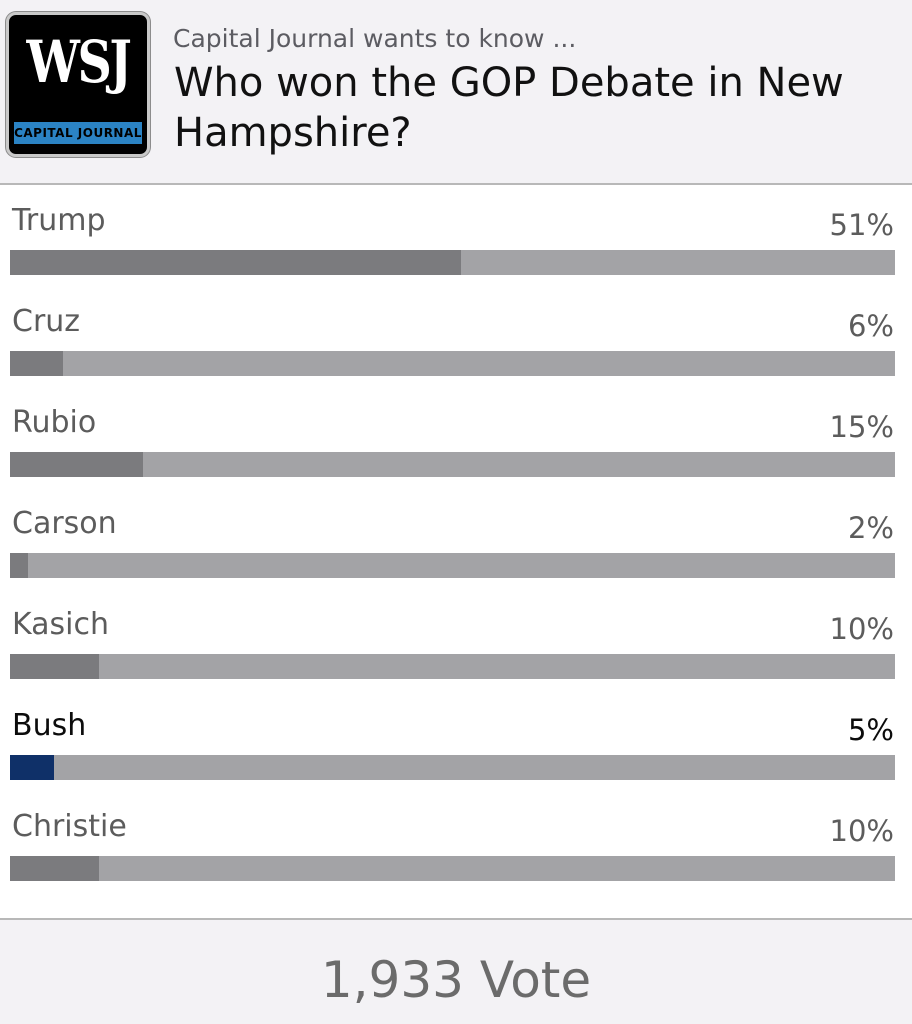 The width and height of the screenshot is (912, 1024). Describe the element at coordinates (79, 62) in the screenshot. I see `logo-wordmark: WSJ` at that location.